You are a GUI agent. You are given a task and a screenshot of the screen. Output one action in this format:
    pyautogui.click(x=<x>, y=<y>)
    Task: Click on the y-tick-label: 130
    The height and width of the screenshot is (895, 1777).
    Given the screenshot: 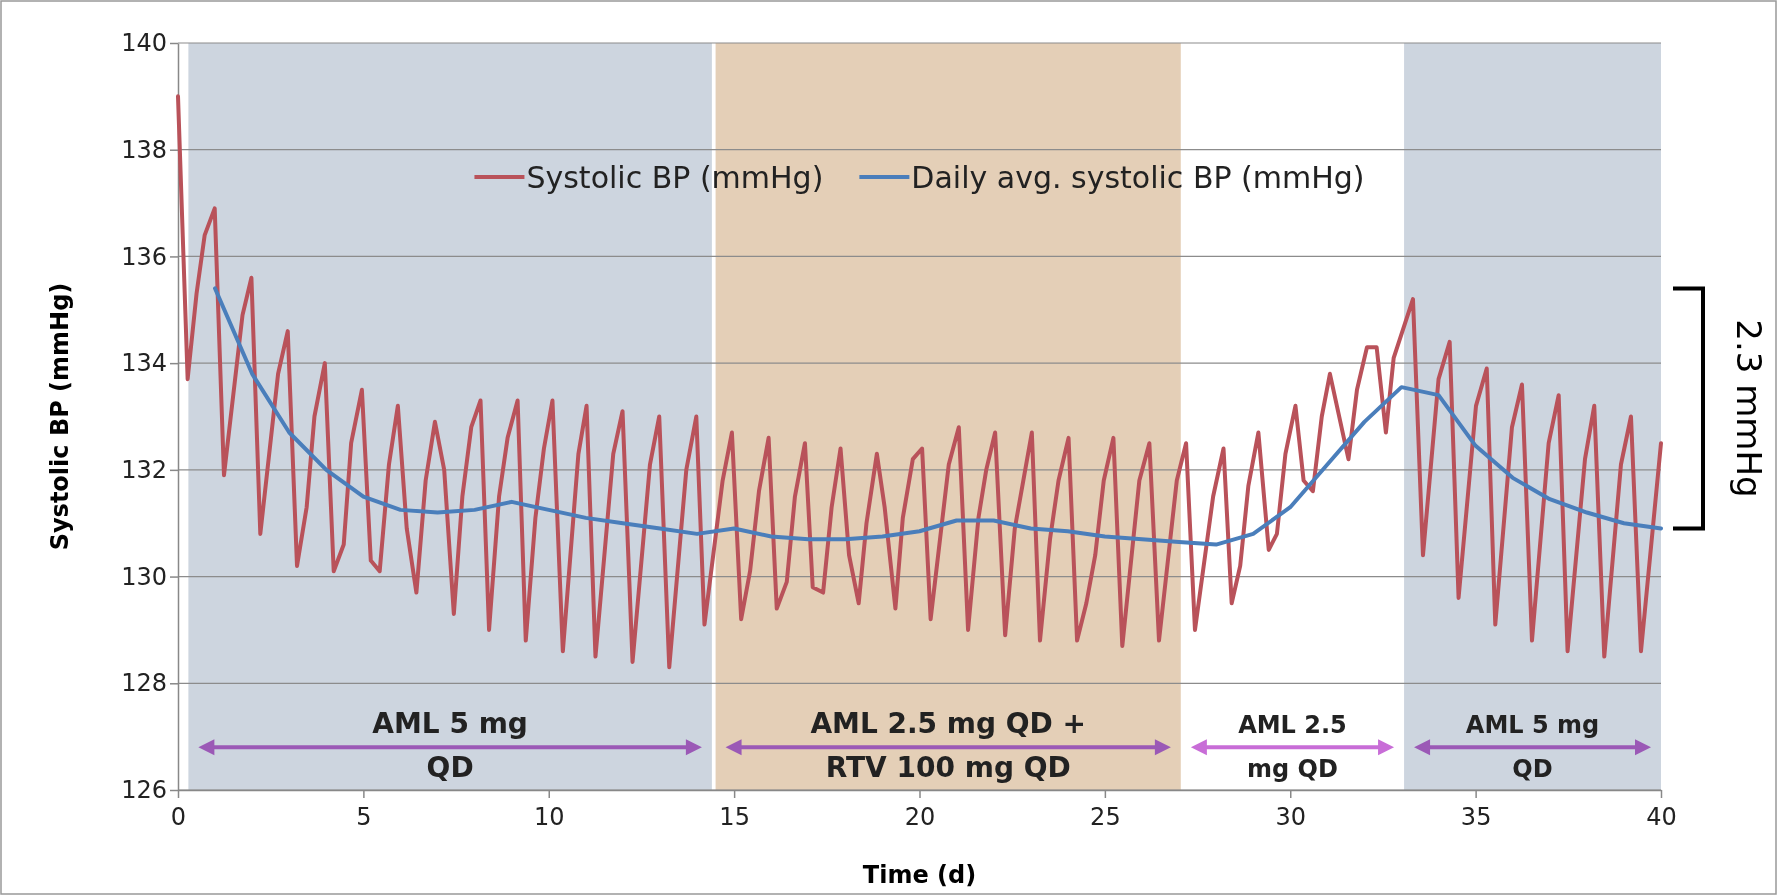 What is the action you would take?
    pyautogui.click(x=144, y=576)
    